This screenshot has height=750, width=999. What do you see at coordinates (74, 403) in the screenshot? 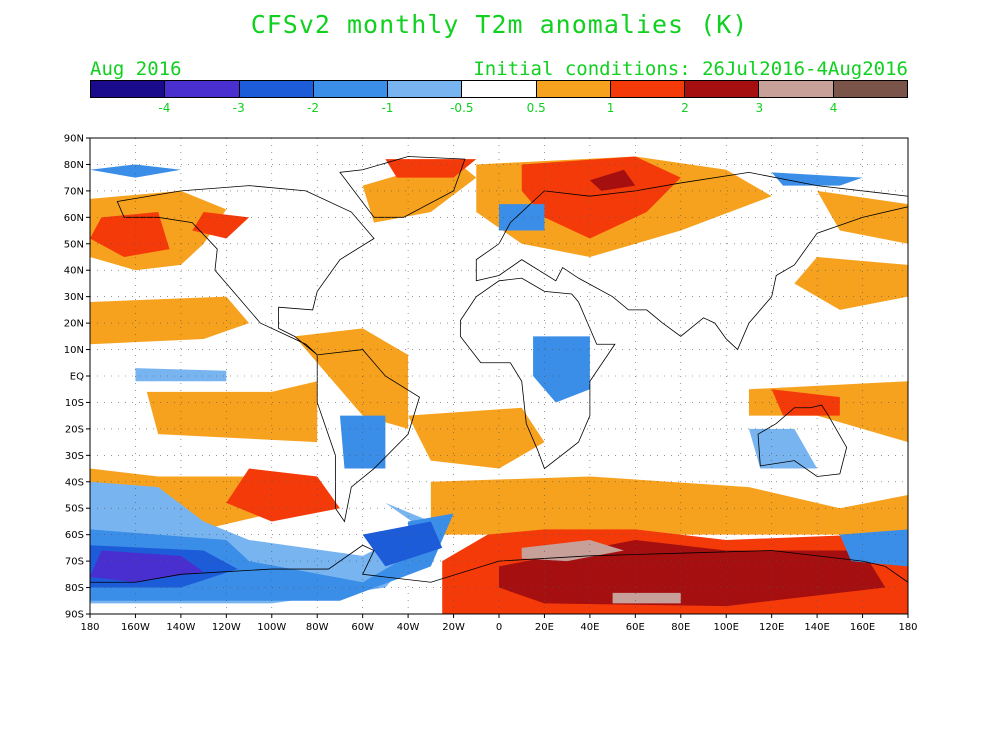
I see `lat-label: 10S` at bounding box center [74, 403].